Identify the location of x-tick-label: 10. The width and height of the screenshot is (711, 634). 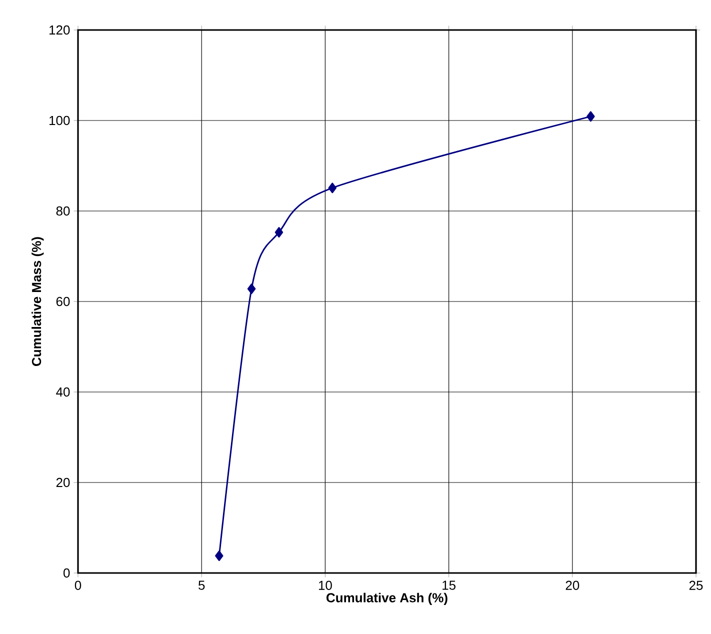
(325, 585).